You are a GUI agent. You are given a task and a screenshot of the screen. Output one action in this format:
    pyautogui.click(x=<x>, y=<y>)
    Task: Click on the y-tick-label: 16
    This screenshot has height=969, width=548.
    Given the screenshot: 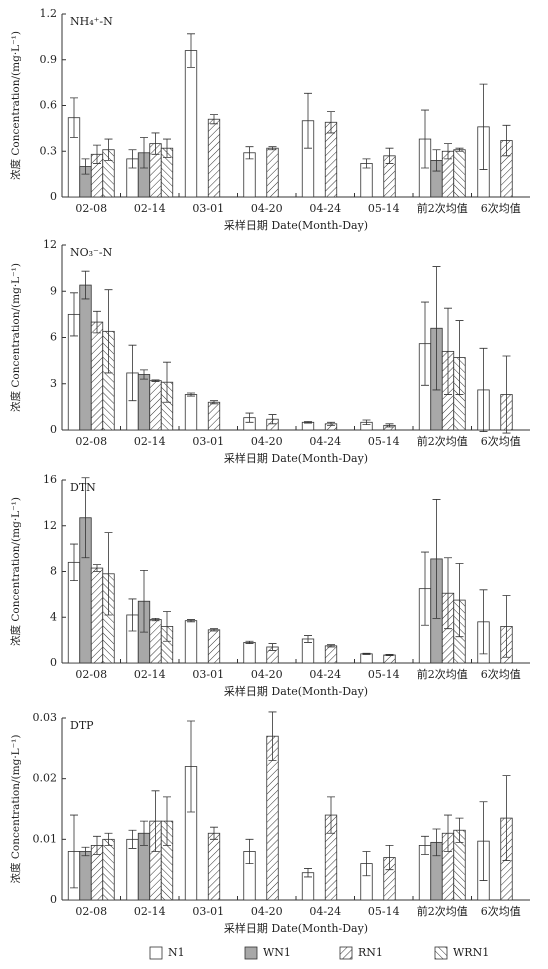 What is the action you would take?
    pyautogui.click(x=50, y=479)
    